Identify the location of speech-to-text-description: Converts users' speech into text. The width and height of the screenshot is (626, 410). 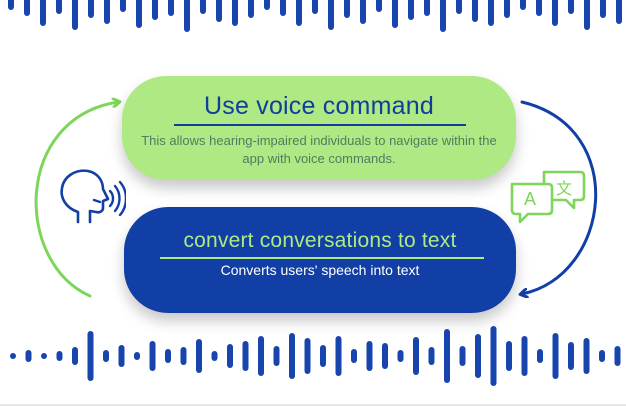
(320, 270).